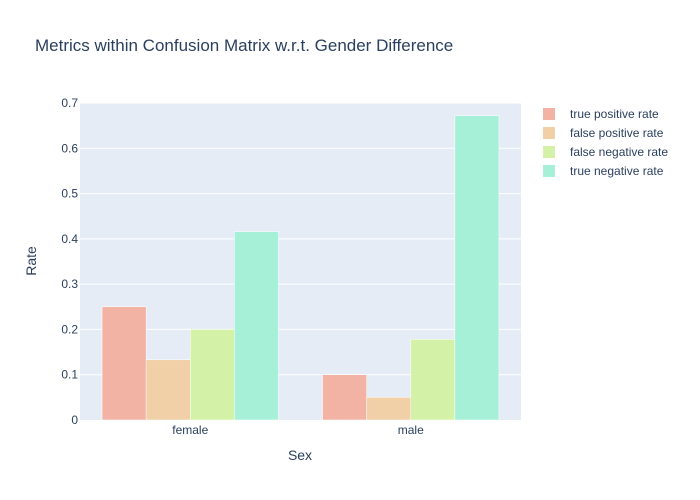 The height and width of the screenshot is (500, 700). What do you see at coordinates (411, 430) in the screenshot?
I see `x-tick-label: male` at bounding box center [411, 430].